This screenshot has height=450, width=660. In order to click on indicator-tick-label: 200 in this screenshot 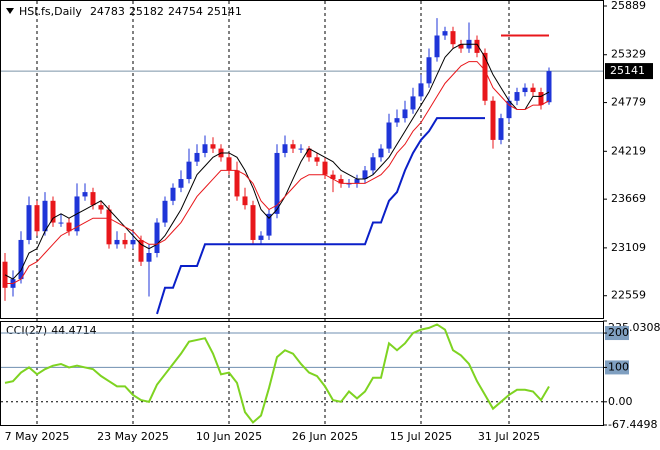, I will do `click(618, 332)`.